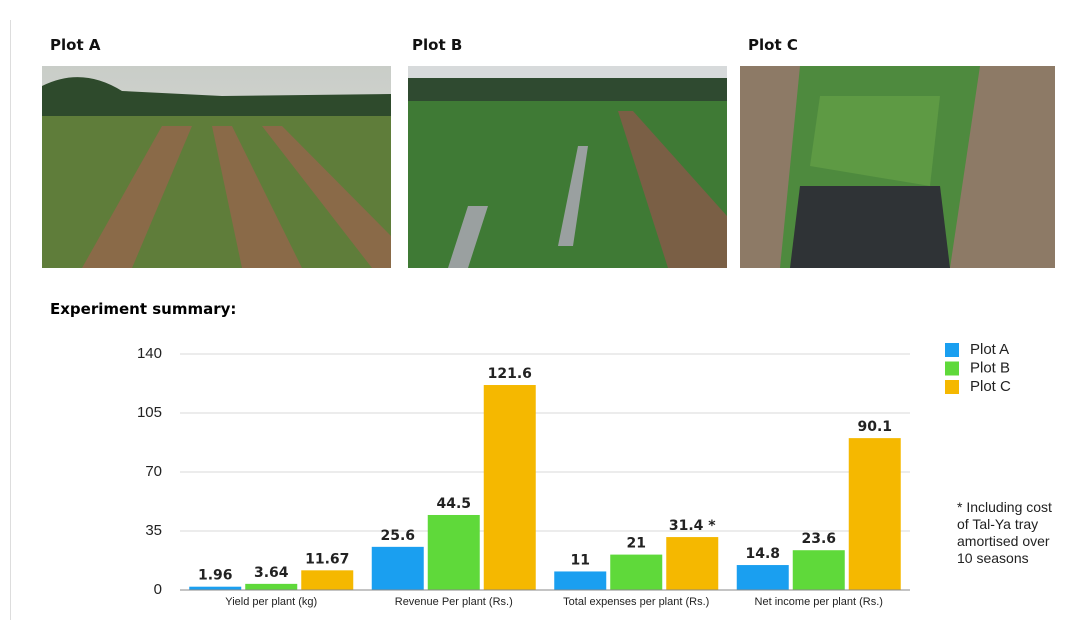 The image size is (1081, 642). What do you see at coordinates (153, 471) in the screenshot?
I see `y-tick-label: 70` at bounding box center [153, 471].